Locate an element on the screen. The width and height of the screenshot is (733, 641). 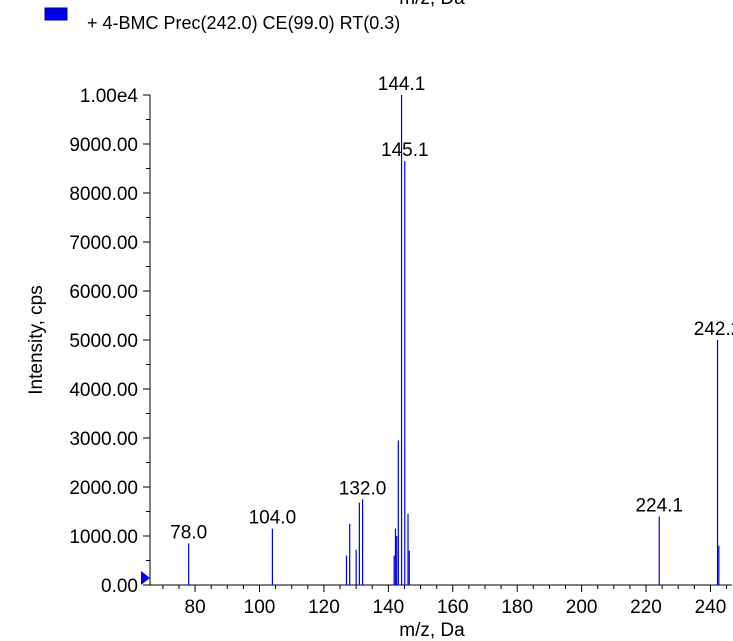
peak-label: 145.1 is located at coordinates (405, 150).